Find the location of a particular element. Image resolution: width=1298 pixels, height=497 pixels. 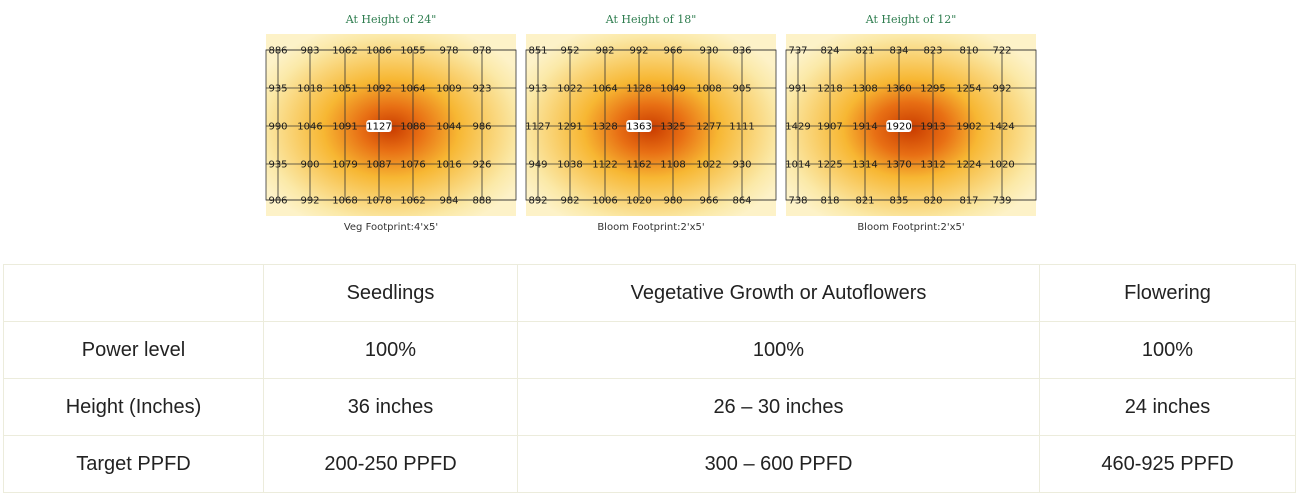

ppfd-value: 824 is located at coordinates (829, 51).